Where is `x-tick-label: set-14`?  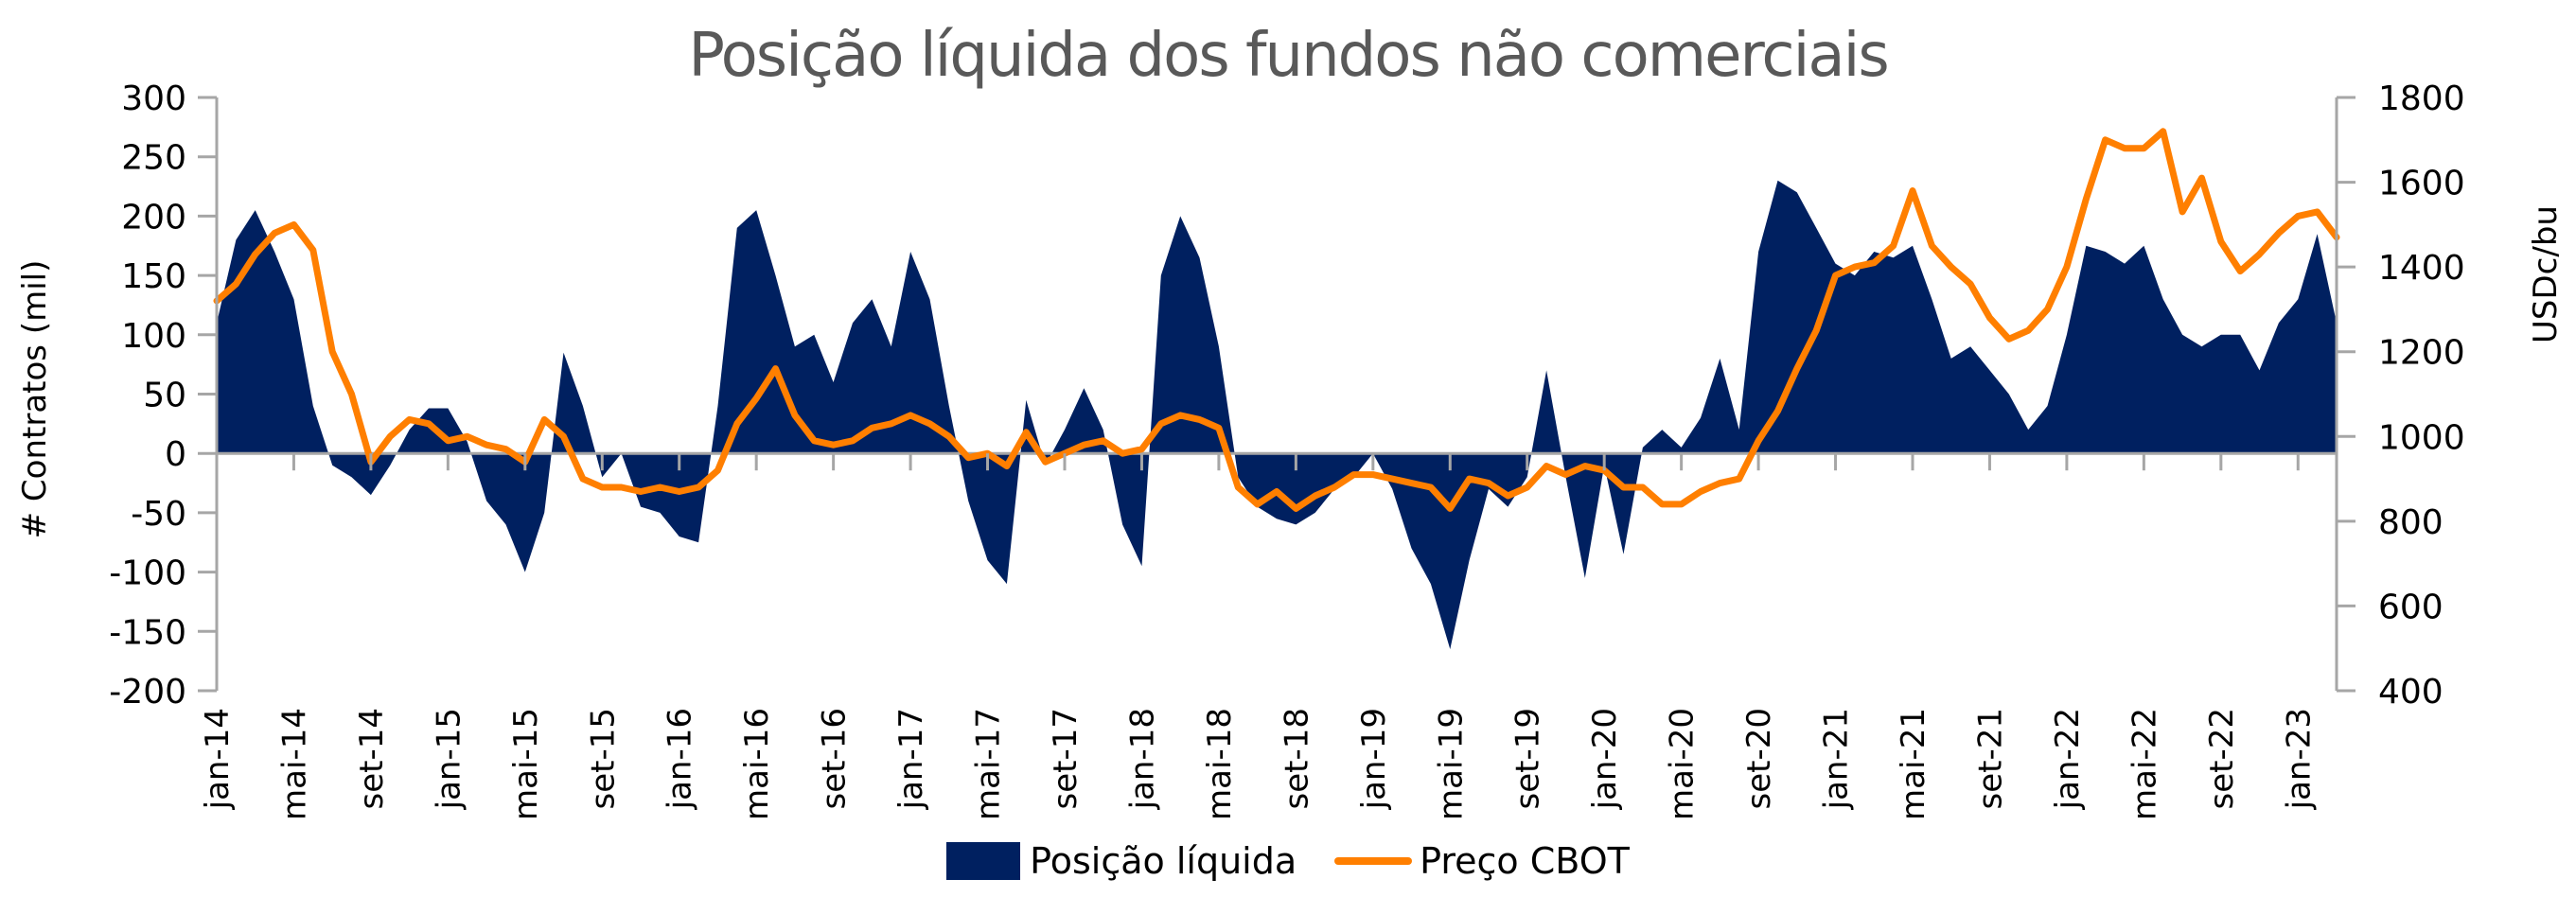
x-tick-label: set-14 is located at coordinates (372, 759).